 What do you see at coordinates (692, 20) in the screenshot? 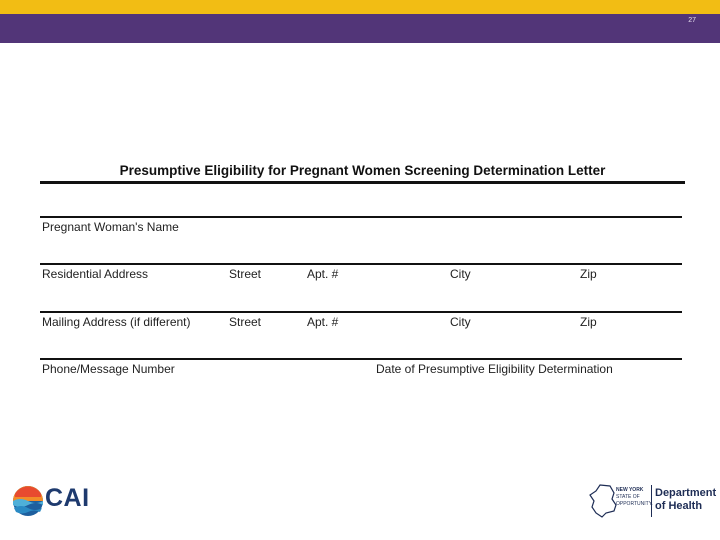
I see `slide-number: 27` at bounding box center [692, 20].